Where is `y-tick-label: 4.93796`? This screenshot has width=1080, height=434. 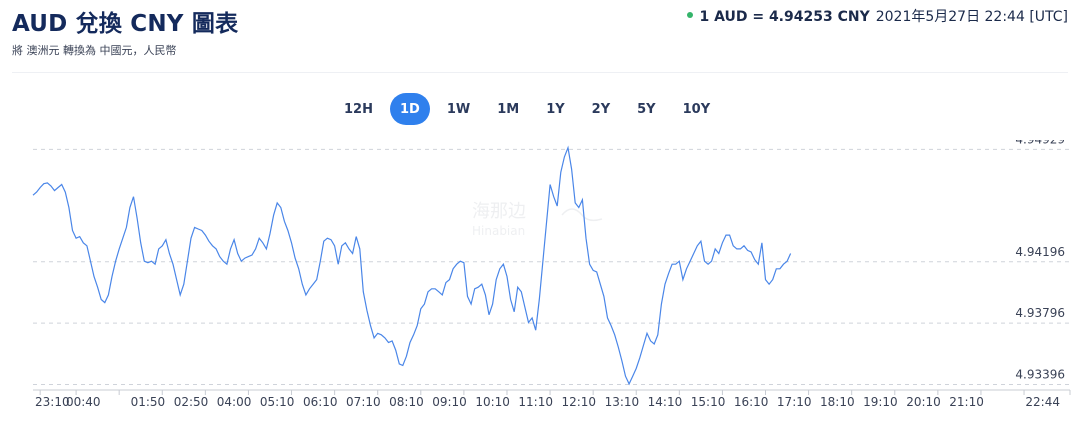 y-tick-label: 4.93796 is located at coordinates (1040, 313).